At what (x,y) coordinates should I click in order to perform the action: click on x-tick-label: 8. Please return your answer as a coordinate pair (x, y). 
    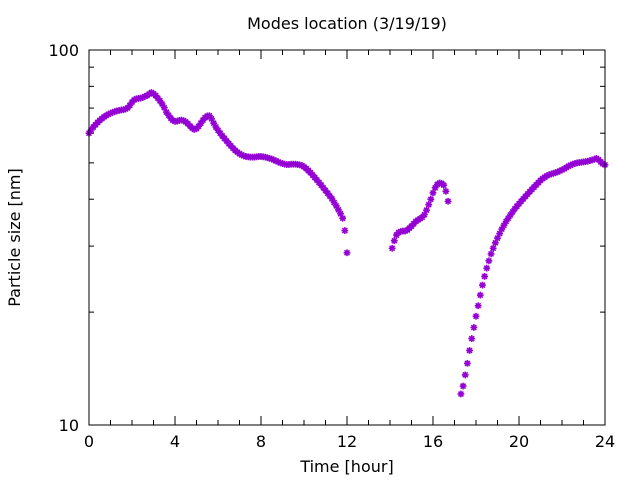
    Looking at the image, I should click on (261, 441).